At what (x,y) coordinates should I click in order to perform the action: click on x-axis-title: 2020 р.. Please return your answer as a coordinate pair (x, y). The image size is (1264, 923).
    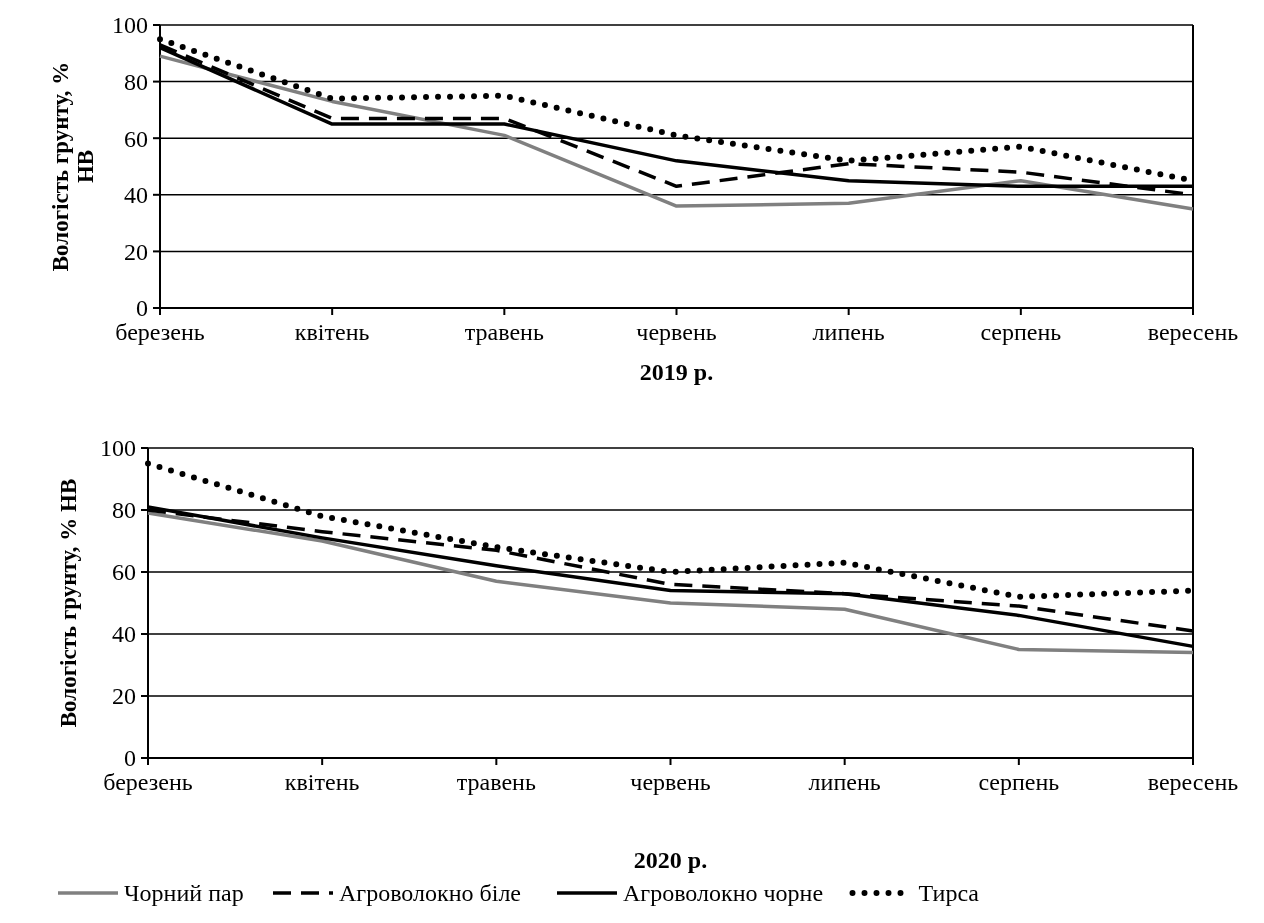
    Looking at the image, I should click on (670, 860).